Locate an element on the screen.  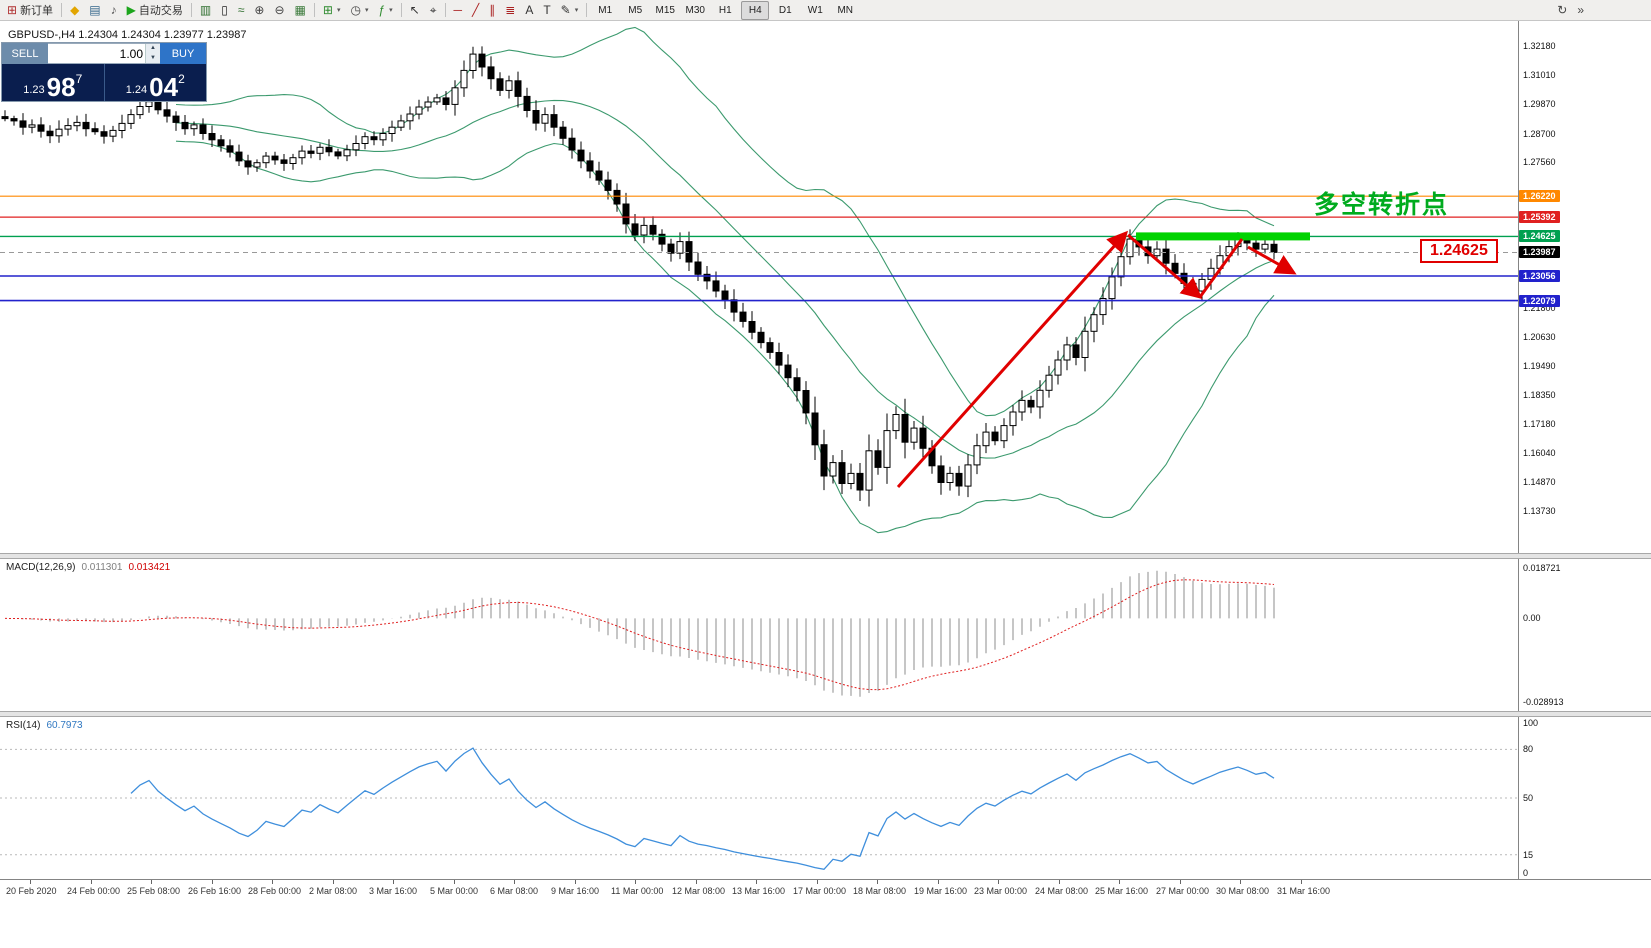
sell-price-display: 1.23 98 7 is located at coordinates (53, 82).